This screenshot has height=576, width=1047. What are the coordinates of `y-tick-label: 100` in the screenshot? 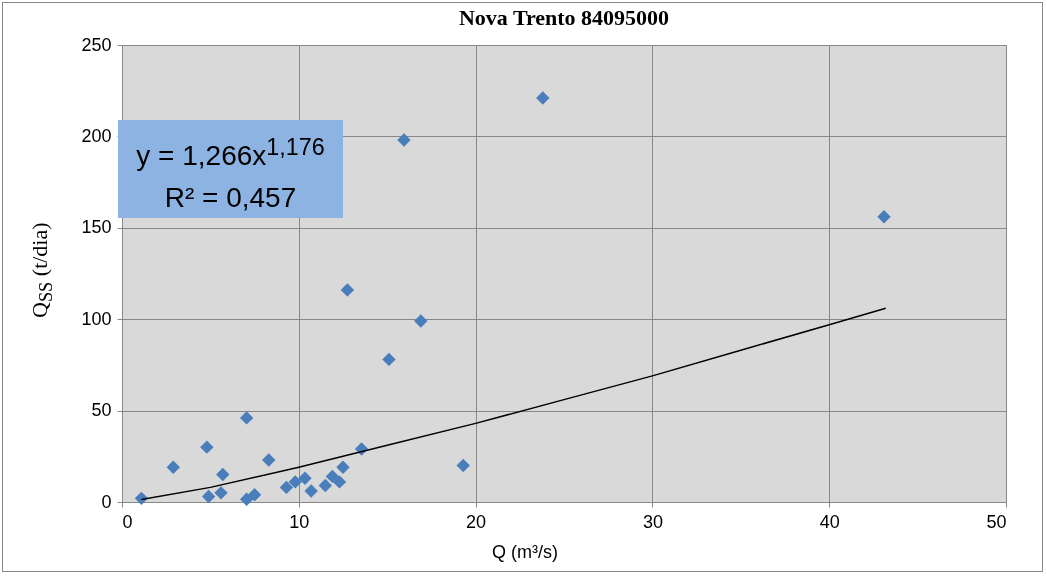 It's located at (96, 318).